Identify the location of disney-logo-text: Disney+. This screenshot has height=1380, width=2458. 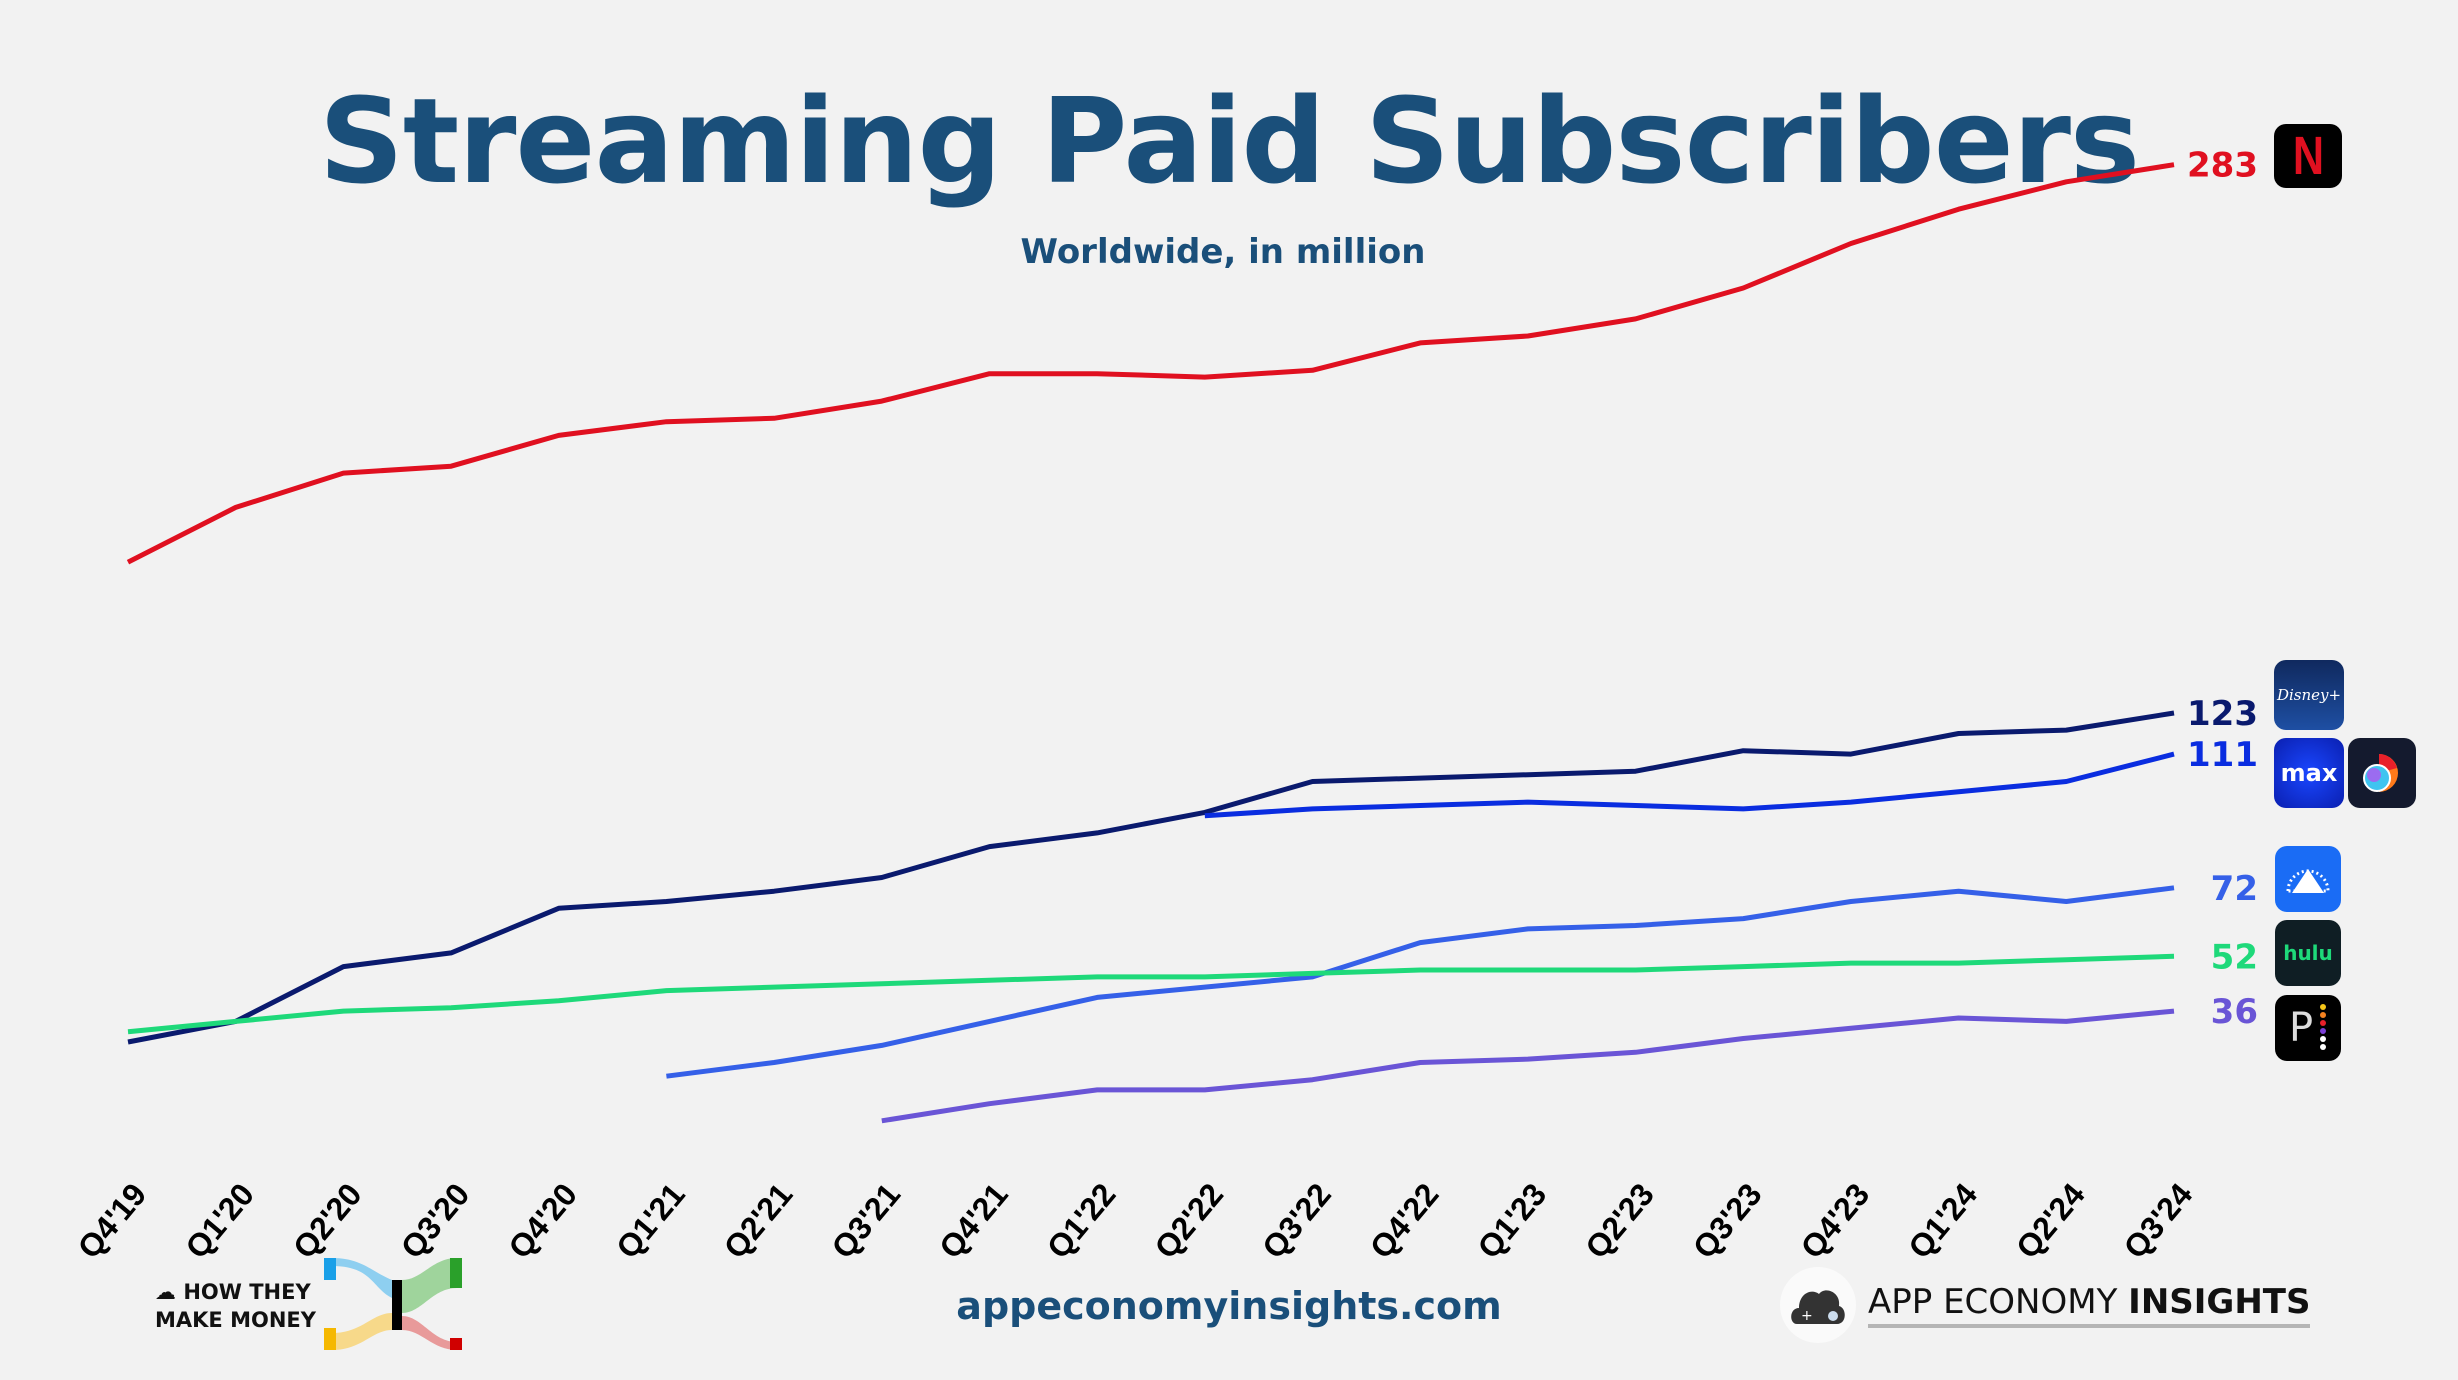
(2309, 695).